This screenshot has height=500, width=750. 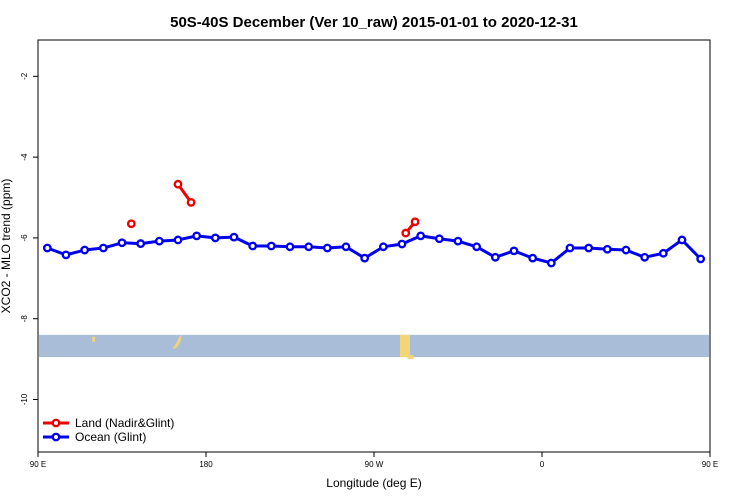 What do you see at coordinates (6, 246) in the screenshot?
I see `y-axis-label: XCO2 - MLO trend (ppm)` at bounding box center [6, 246].